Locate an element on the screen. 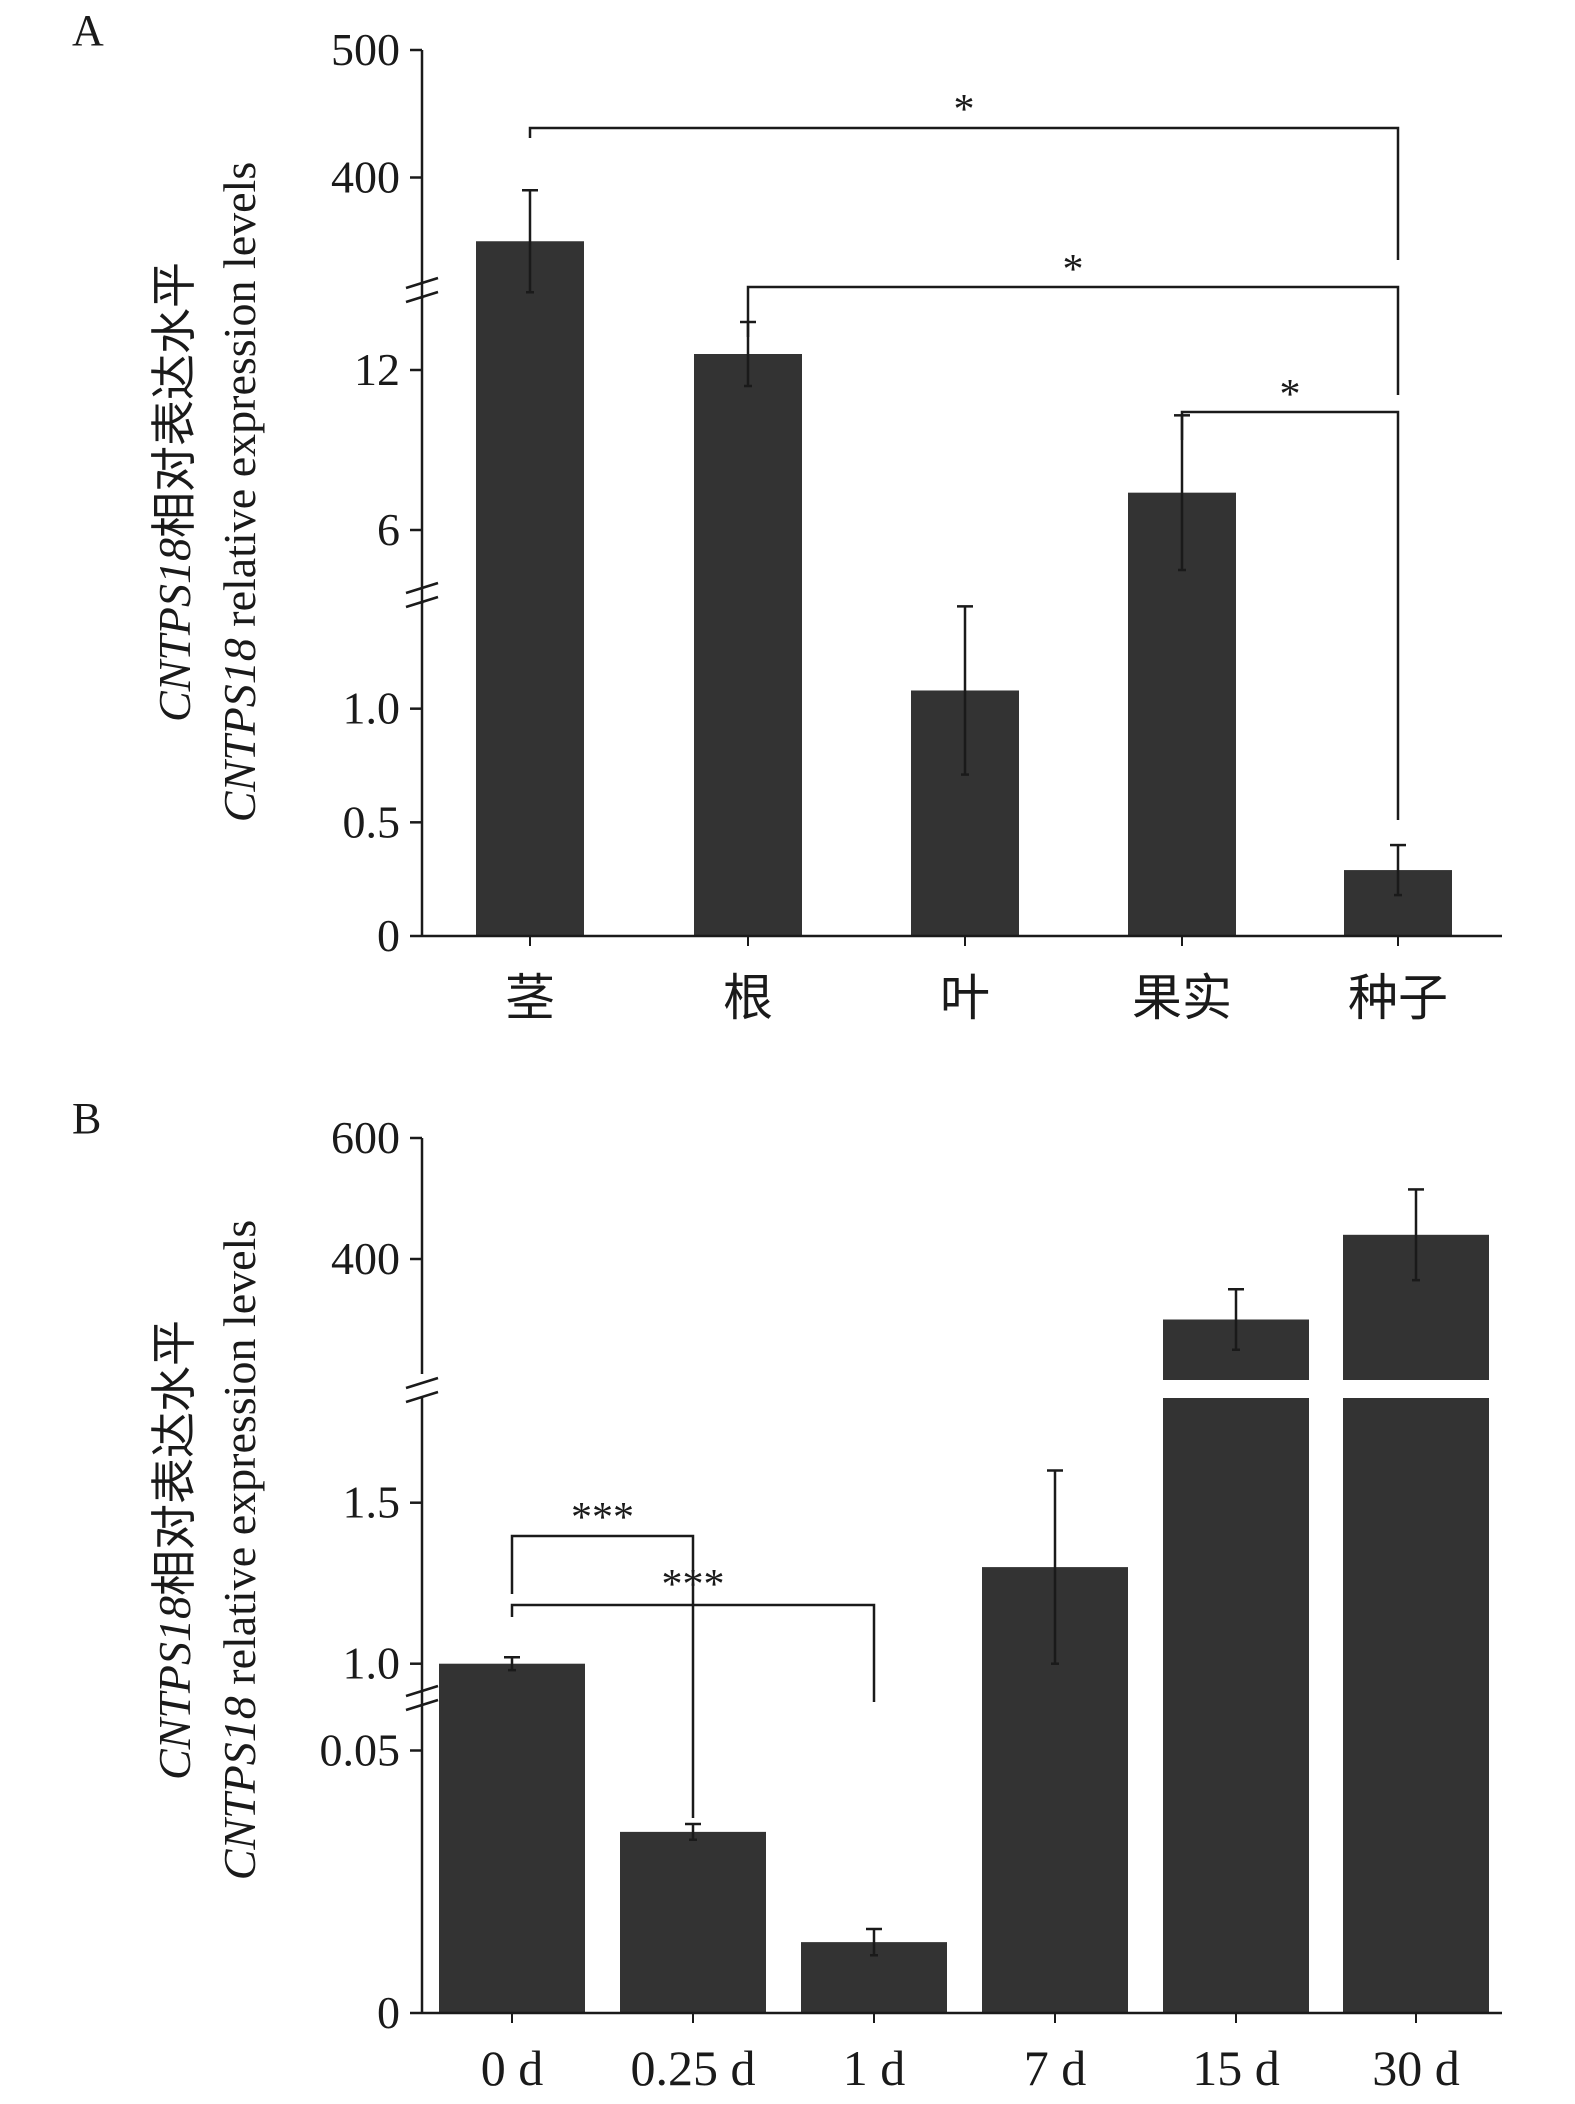 The height and width of the screenshot is (2104, 1575). x-tick-label: 0 d is located at coordinates (512, 2068).